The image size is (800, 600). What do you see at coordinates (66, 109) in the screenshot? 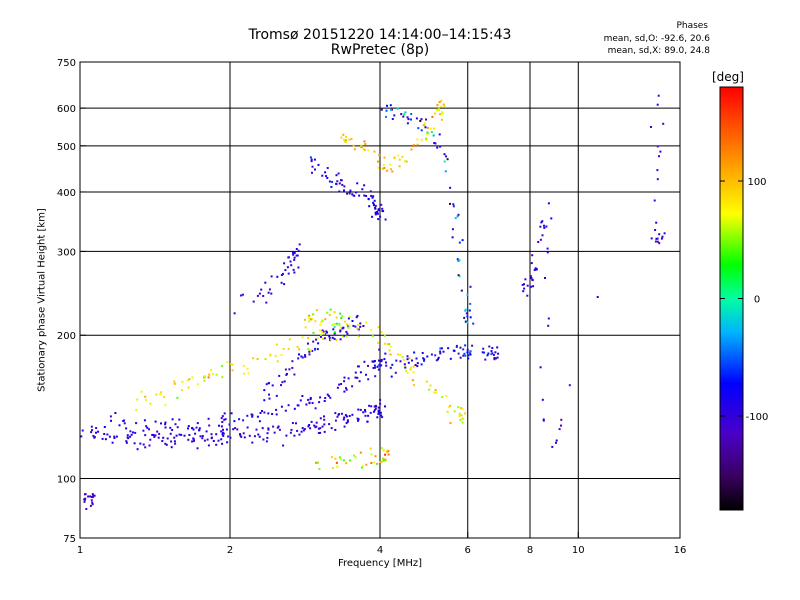
I see `y-tick-label: 600` at bounding box center [66, 109].